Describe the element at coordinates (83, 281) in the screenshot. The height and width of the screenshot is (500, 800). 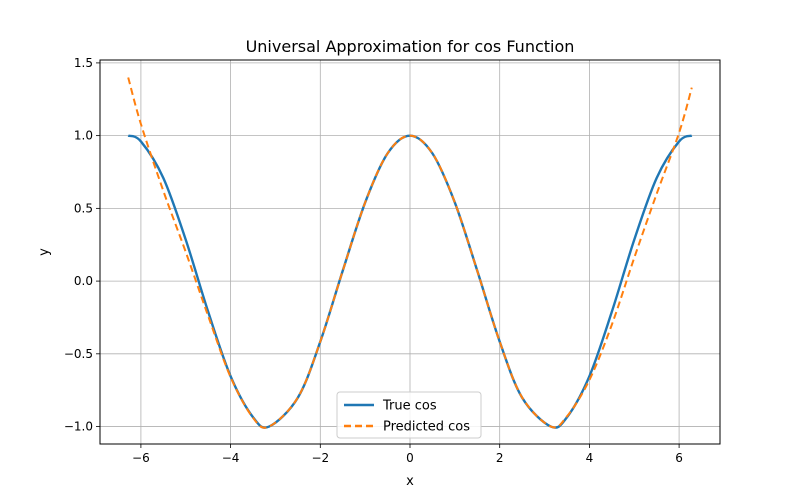
I see `y-tick-label: 0.0` at that location.